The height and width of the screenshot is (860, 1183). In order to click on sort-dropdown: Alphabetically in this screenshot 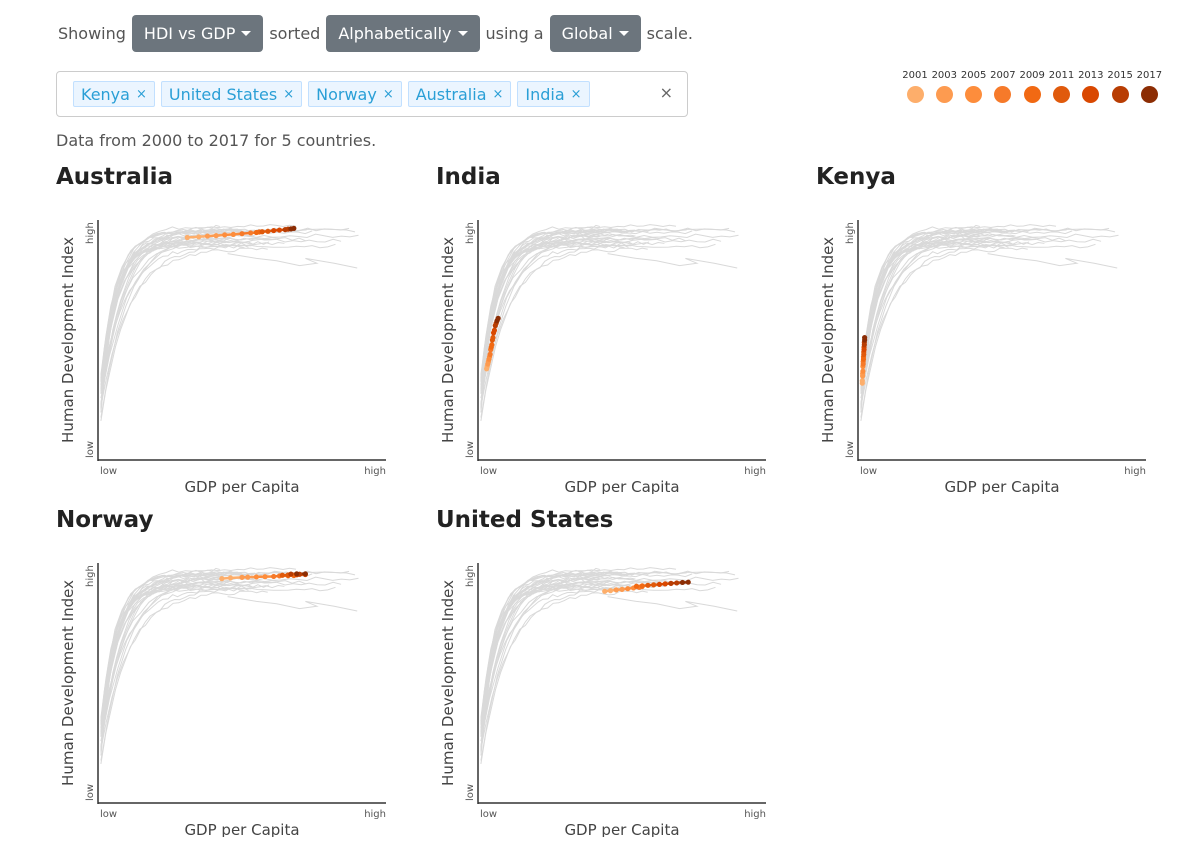, I will do `click(403, 33)`.